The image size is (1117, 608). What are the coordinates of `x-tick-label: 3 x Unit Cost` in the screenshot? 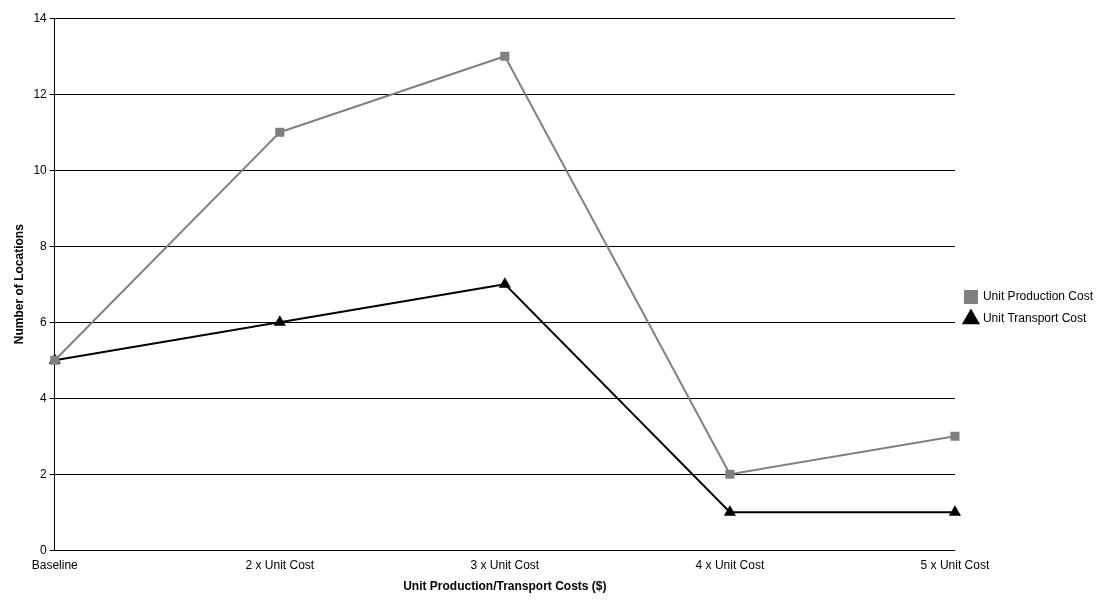 It's located at (505, 564).